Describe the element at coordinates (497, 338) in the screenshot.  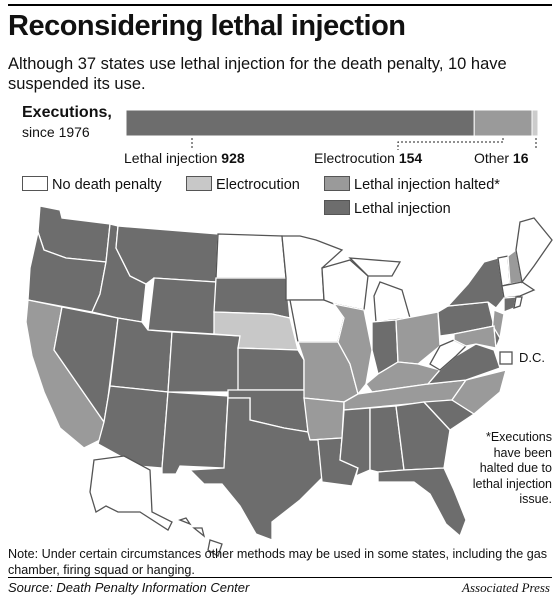
I see `state-de` at that location.